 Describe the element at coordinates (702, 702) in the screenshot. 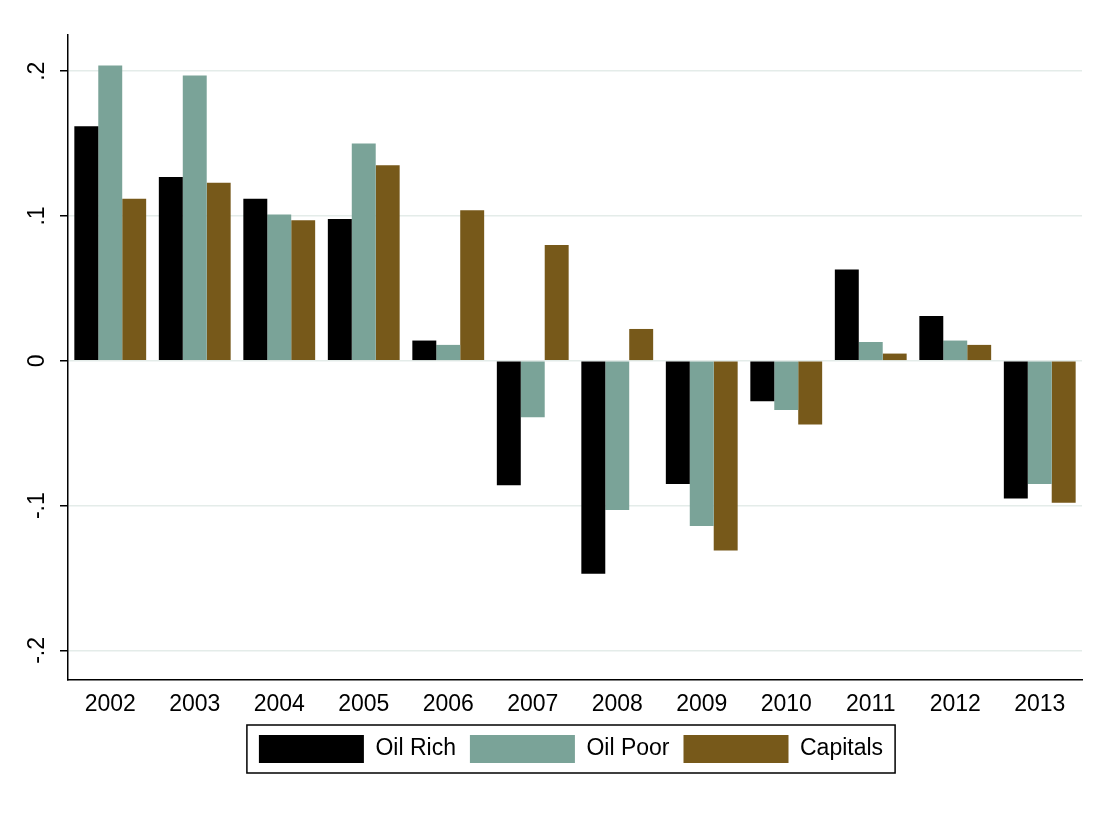

I see `x-tick-label: 2009` at that location.